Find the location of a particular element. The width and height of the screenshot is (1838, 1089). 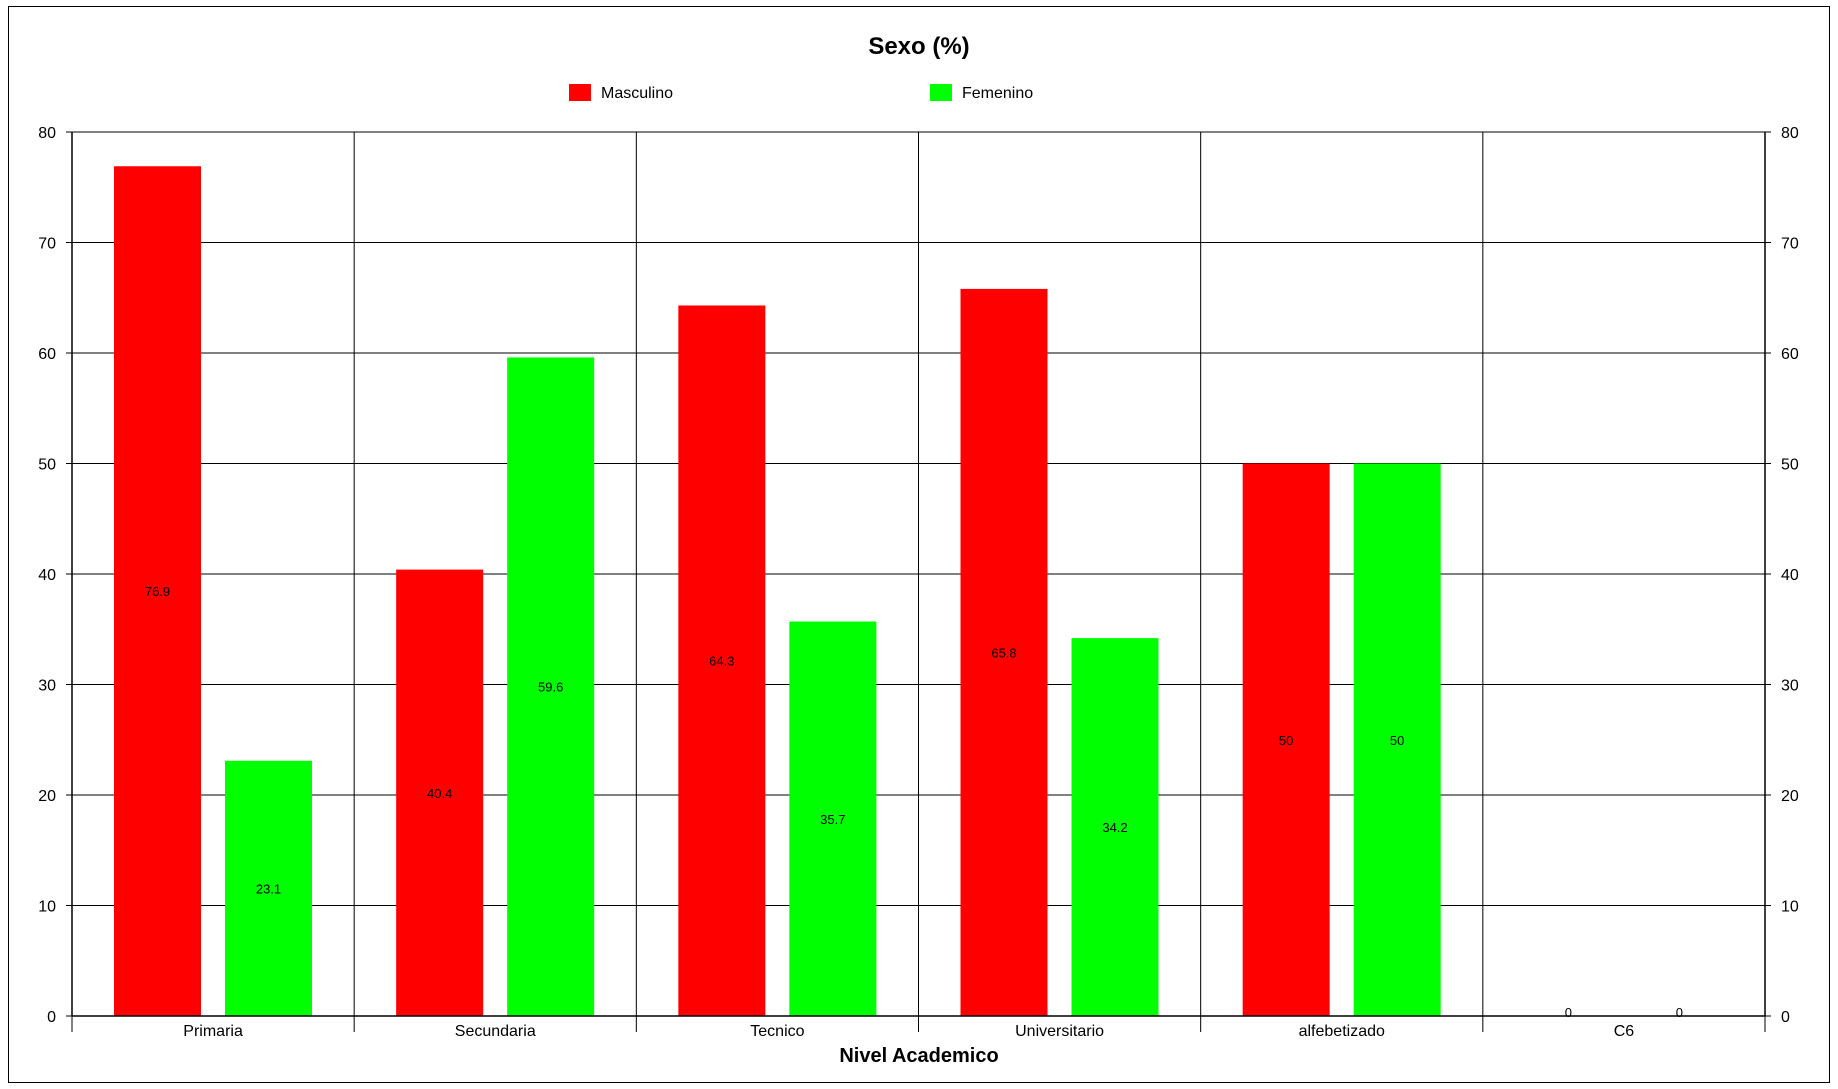

chart-title: Sexo (%) is located at coordinates (918, 46).